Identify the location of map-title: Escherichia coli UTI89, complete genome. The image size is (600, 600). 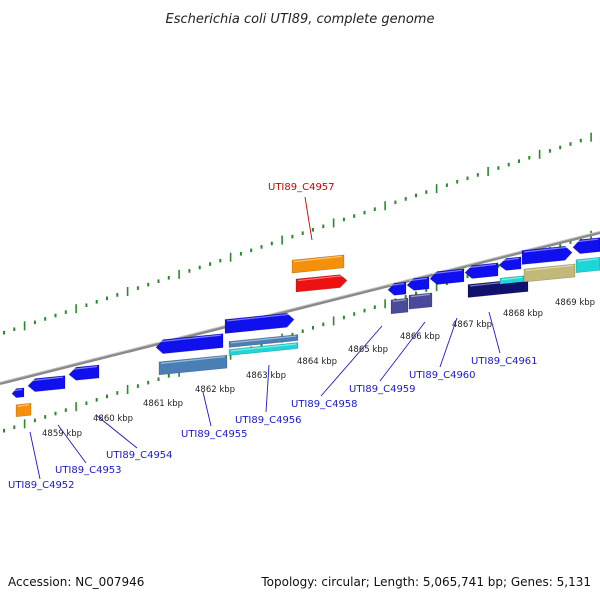
(300, 19).